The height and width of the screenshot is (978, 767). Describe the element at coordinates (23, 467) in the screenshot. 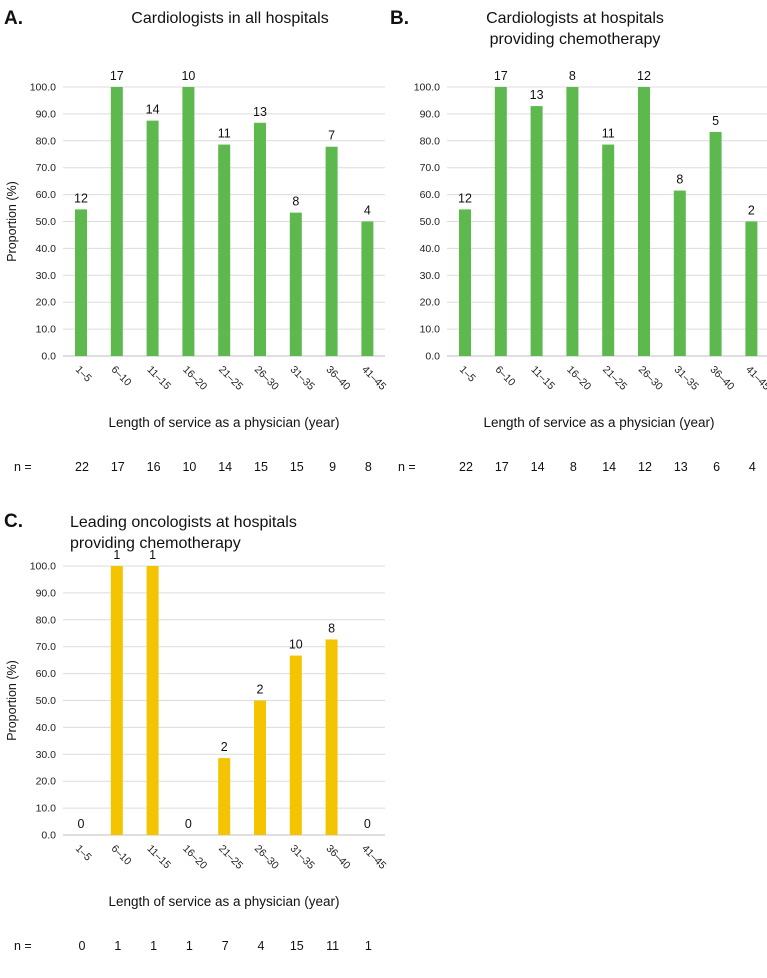

I see `n-label: n =` at that location.